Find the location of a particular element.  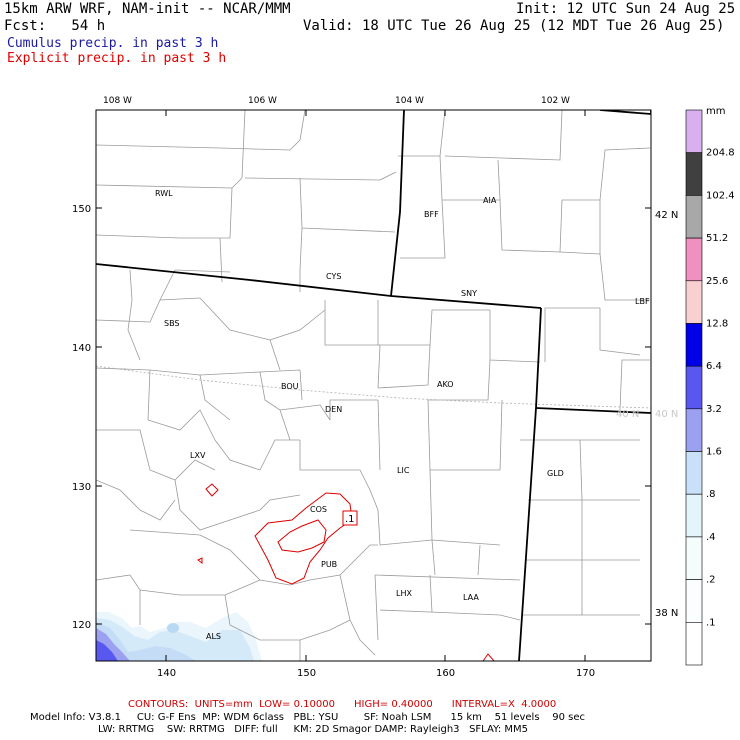

station-cos: COS is located at coordinates (318, 509).